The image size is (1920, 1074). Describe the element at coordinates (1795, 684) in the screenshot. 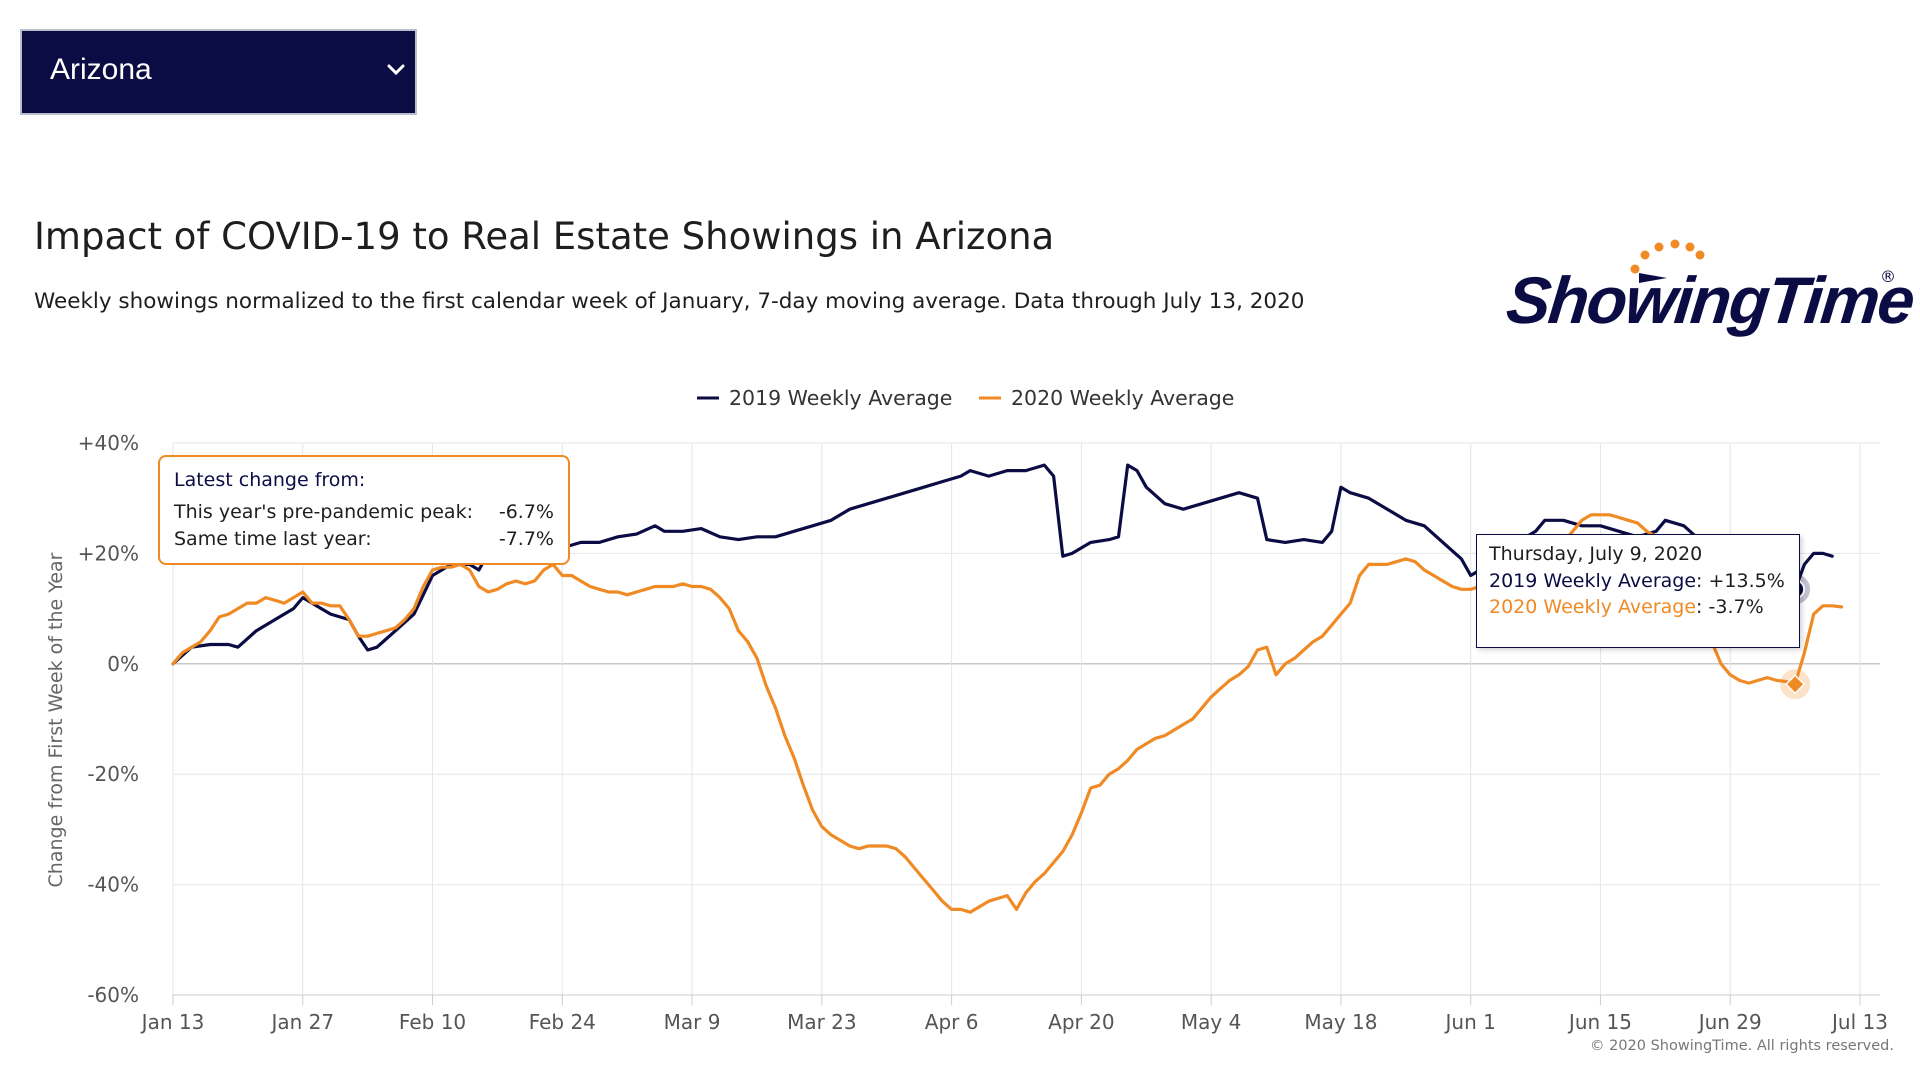

I see `hover-point-2020` at that location.